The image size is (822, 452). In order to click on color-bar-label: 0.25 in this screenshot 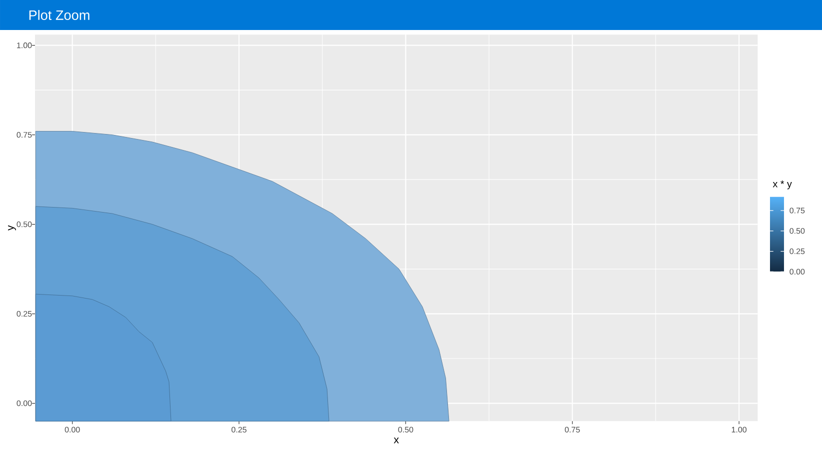, I will do `click(797, 251)`.